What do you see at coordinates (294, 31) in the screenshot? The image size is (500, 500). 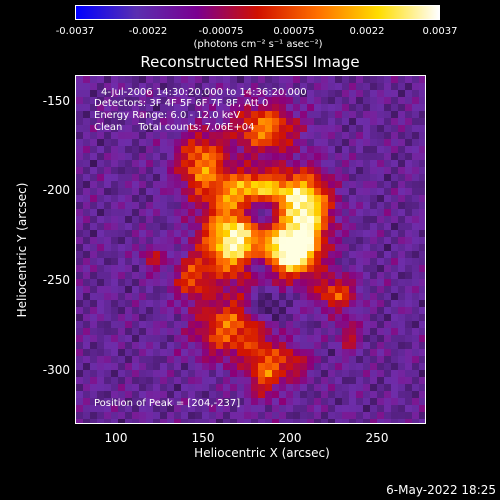 I see `colorbar-tick-label: 0.00075` at bounding box center [294, 31].